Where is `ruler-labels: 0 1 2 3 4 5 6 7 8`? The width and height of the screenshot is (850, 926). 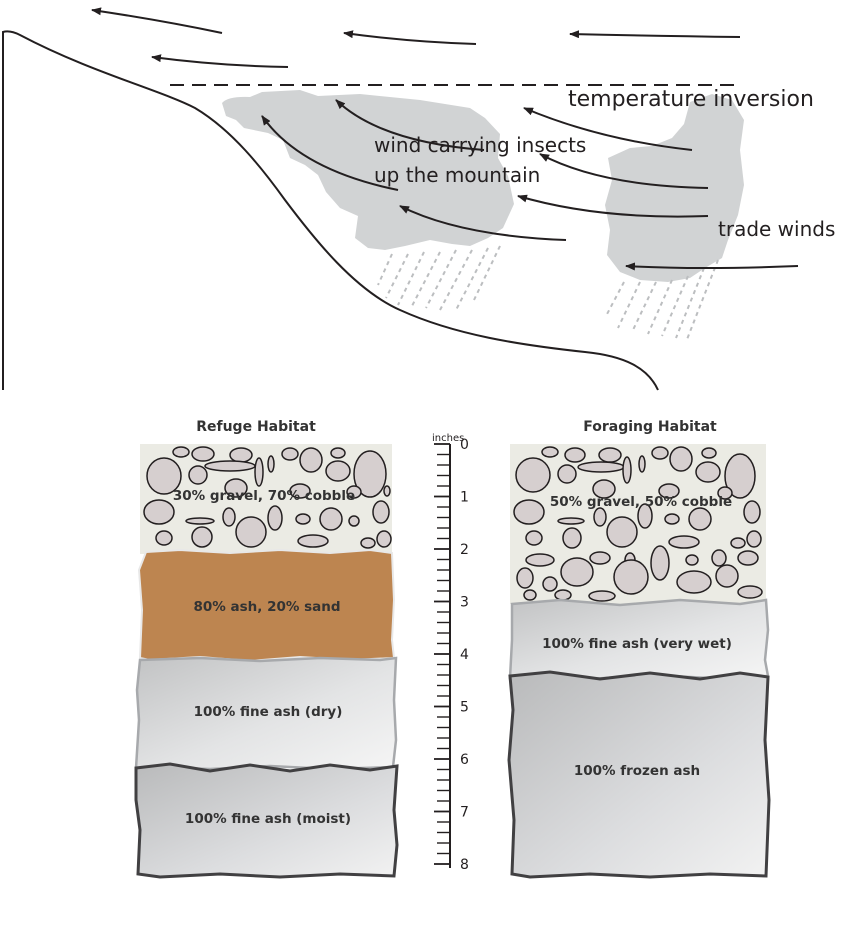 ruler-labels: 0 1 2 3 4 5 6 7 8 is located at coordinates (464, 655).